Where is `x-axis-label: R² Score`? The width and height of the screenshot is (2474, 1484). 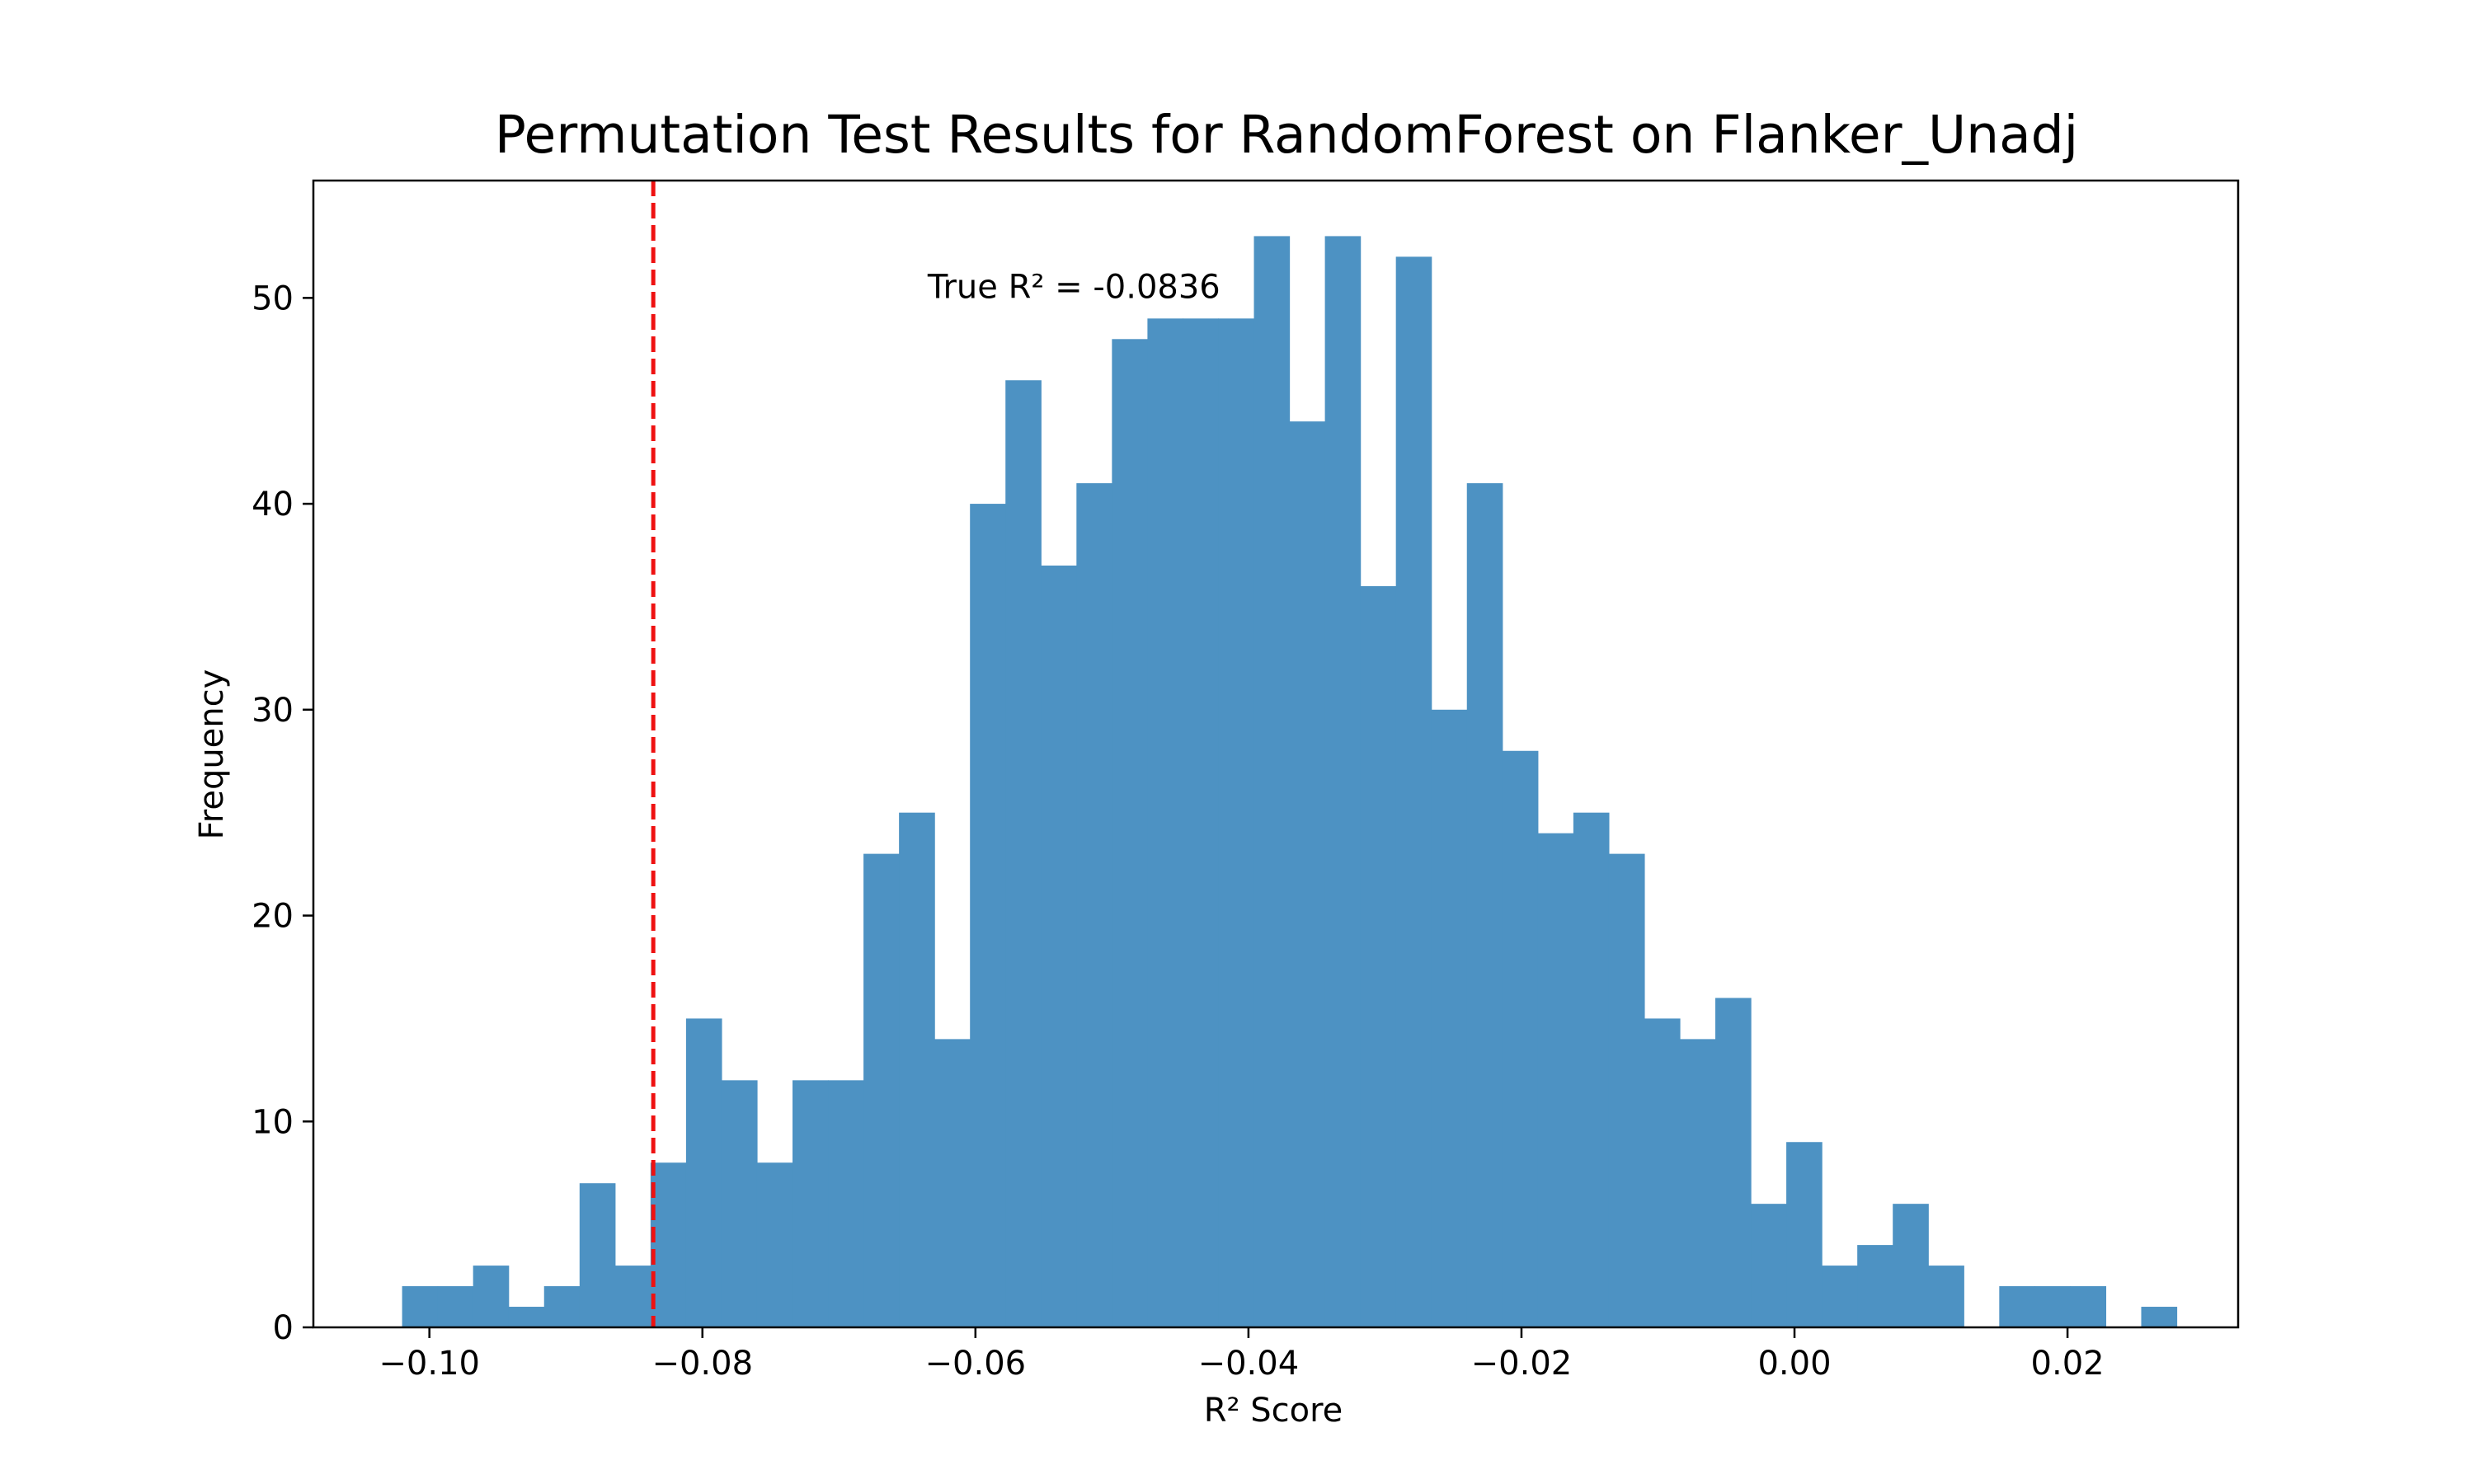 x-axis-label: R² Score is located at coordinates (1273, 1411).